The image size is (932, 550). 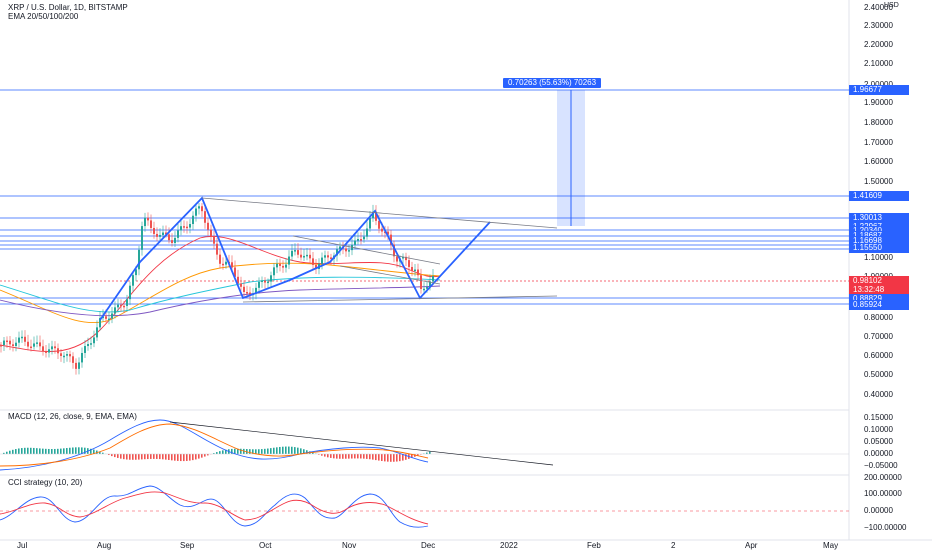 What do you see at coordinates (879, 248) in the screenshot?
I see `level-price-tag: 1.15550` at bounding box center [879, 248].